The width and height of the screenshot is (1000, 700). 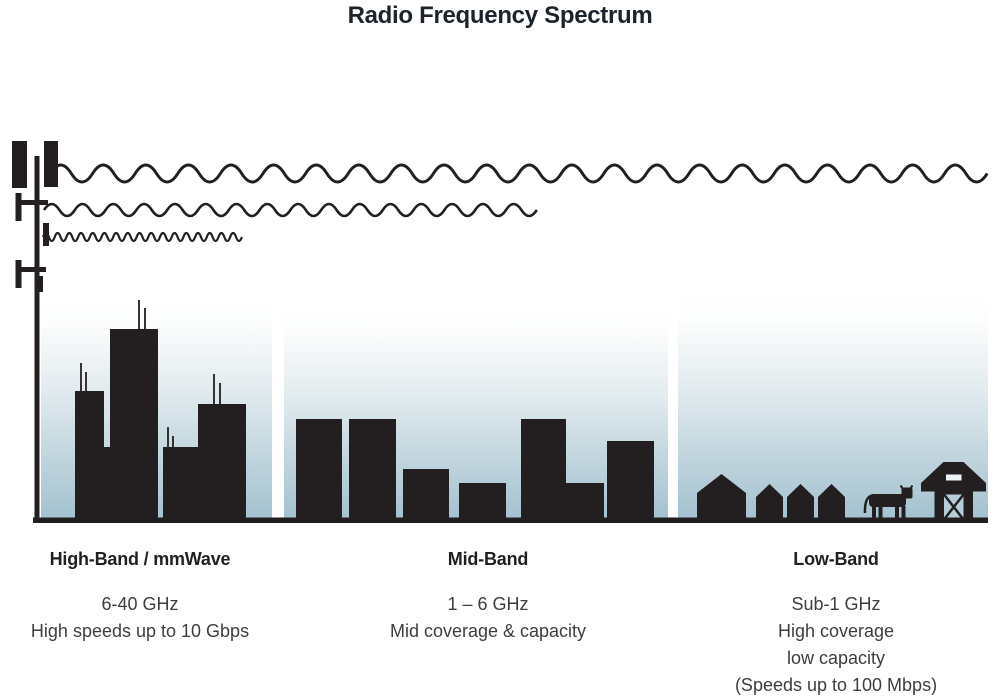 I want to click on band-name: Low-Band, so click(x=836, y=559).